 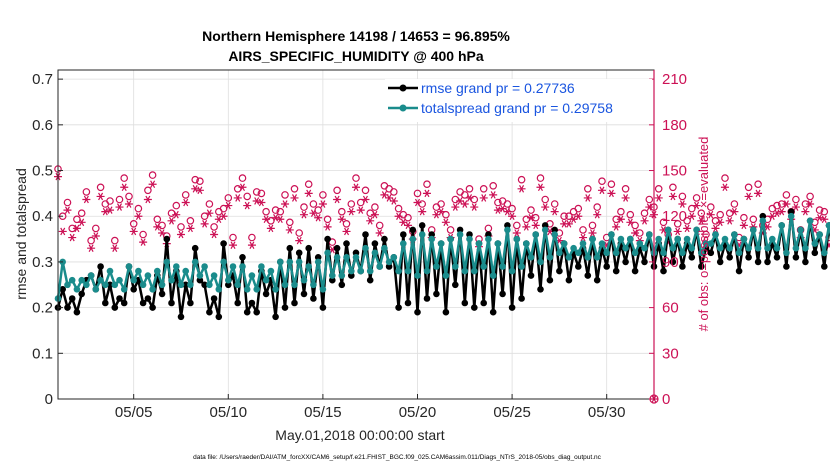 What do you see at coordinates (670, 262) in the screenshot?
I see `right-y-tick-label: 90` at bounding box center [670, 262].